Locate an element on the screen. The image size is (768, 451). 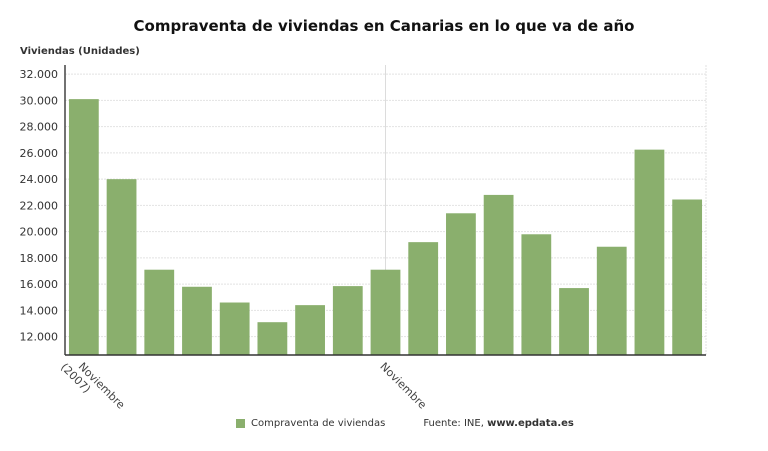
y-tick-label: 18.000 is located at coordinates (39, 258).